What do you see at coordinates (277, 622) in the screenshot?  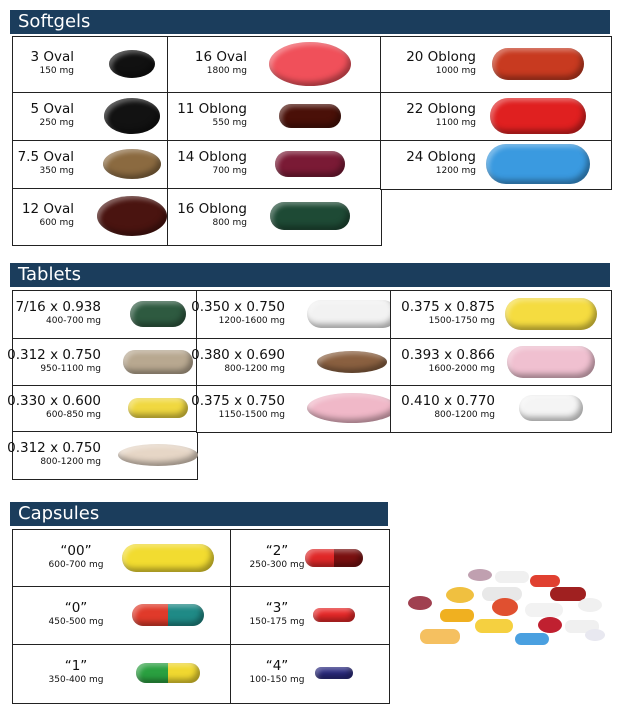 I see `item-dose: 150-175 mg` at bounding box center [277, 622].